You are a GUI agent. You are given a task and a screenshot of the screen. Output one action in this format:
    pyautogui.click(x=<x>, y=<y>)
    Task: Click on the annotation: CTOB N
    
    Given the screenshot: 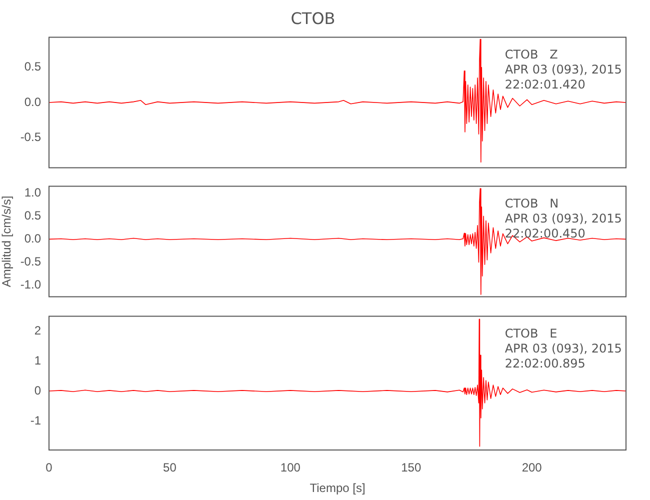 What is the action you would take?
    pyautogui.click(x=531, y=203)
    